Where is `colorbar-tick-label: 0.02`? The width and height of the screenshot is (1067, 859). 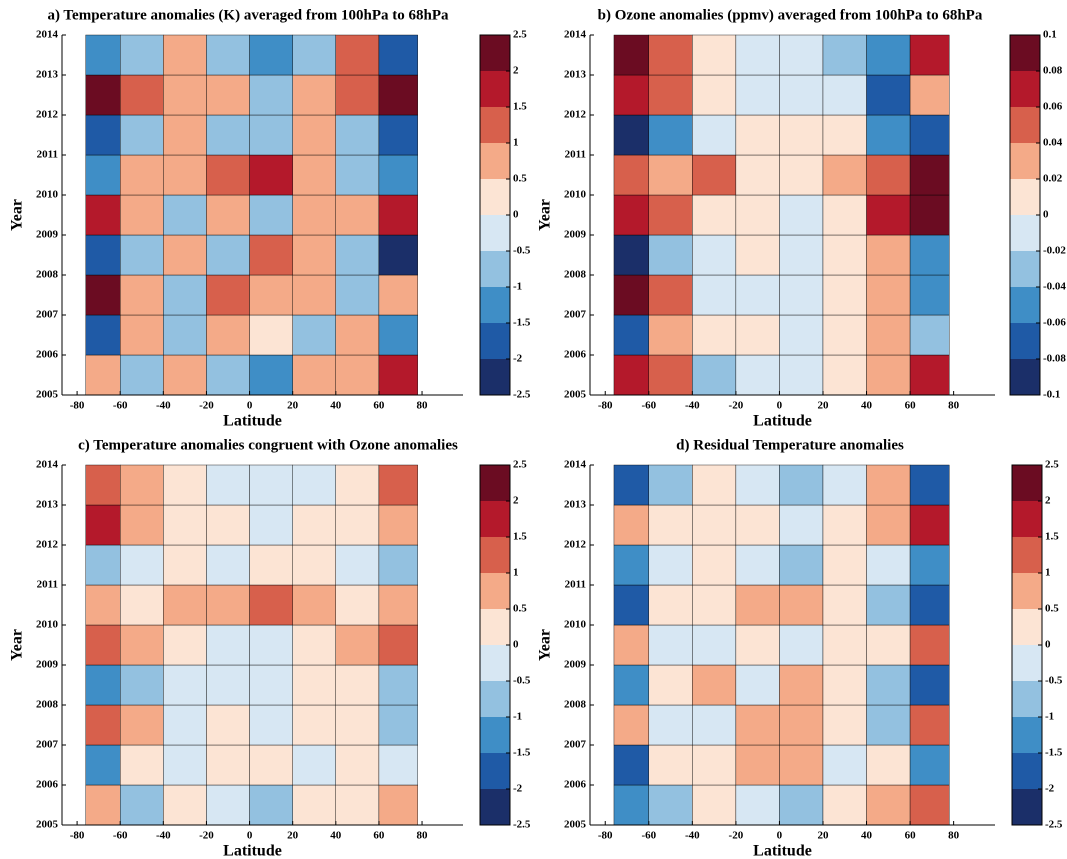 colorbar-tick-label: 0.02 is located at coordinates (1053, 179).